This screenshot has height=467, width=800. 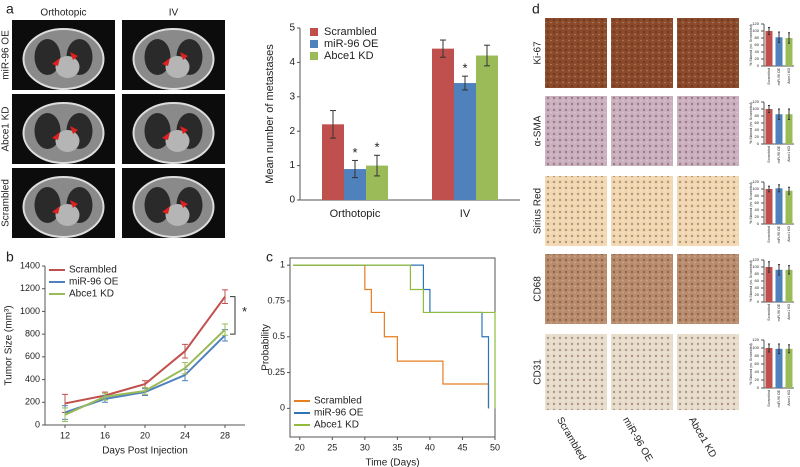 What do you see at coordinates (538, 289) in the screenshot?
I see `row-label: CD68` at bounding box center [538, 289].